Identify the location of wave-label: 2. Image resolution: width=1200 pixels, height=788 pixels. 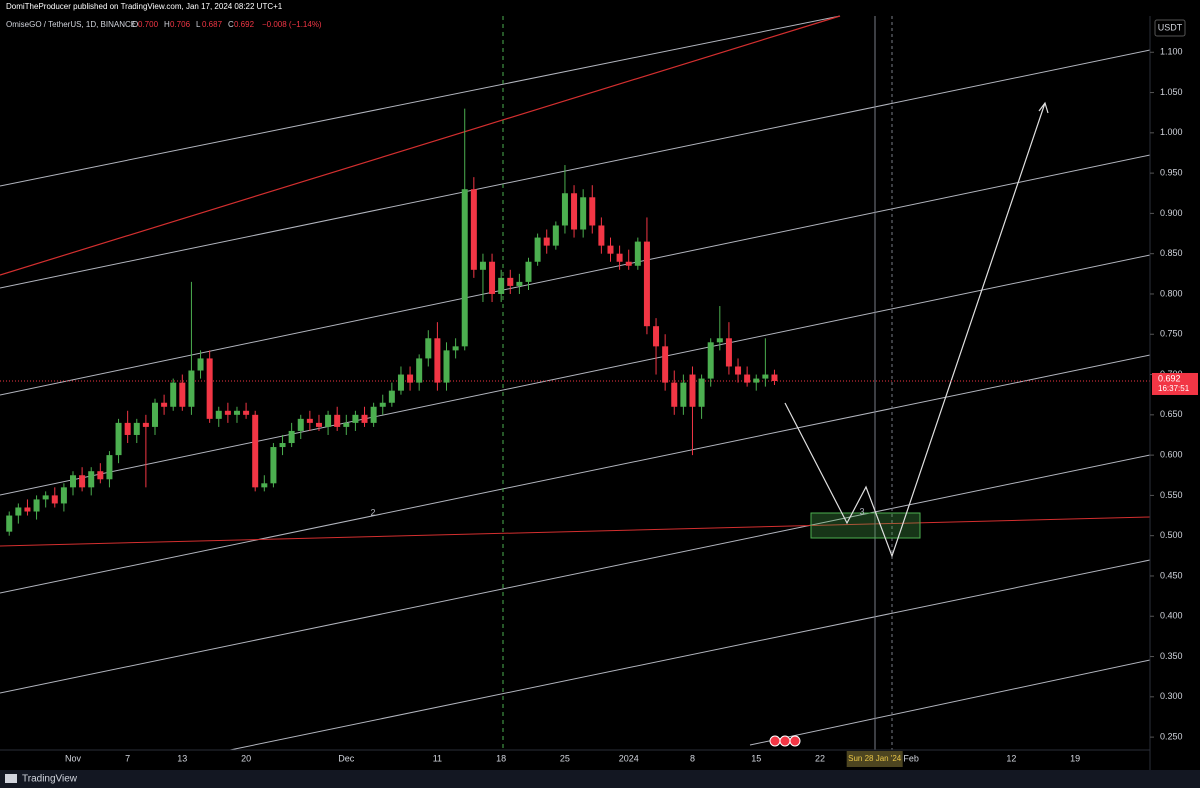
(372, 512).